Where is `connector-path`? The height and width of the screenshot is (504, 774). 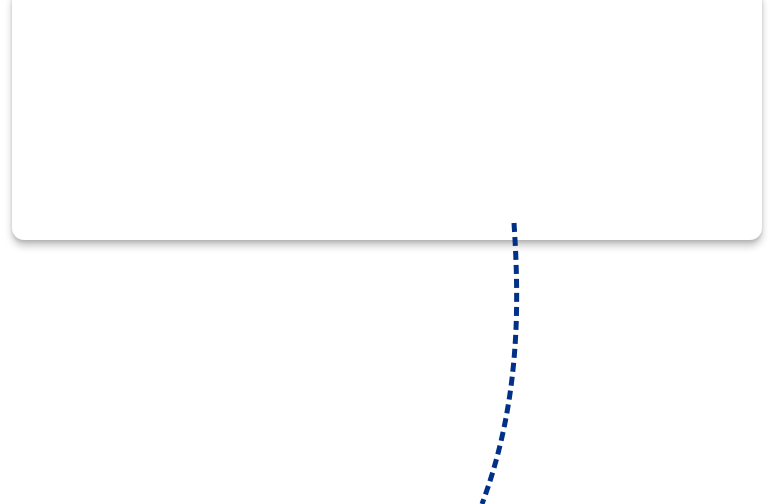 connector-path is located at coordinates (499, 363).